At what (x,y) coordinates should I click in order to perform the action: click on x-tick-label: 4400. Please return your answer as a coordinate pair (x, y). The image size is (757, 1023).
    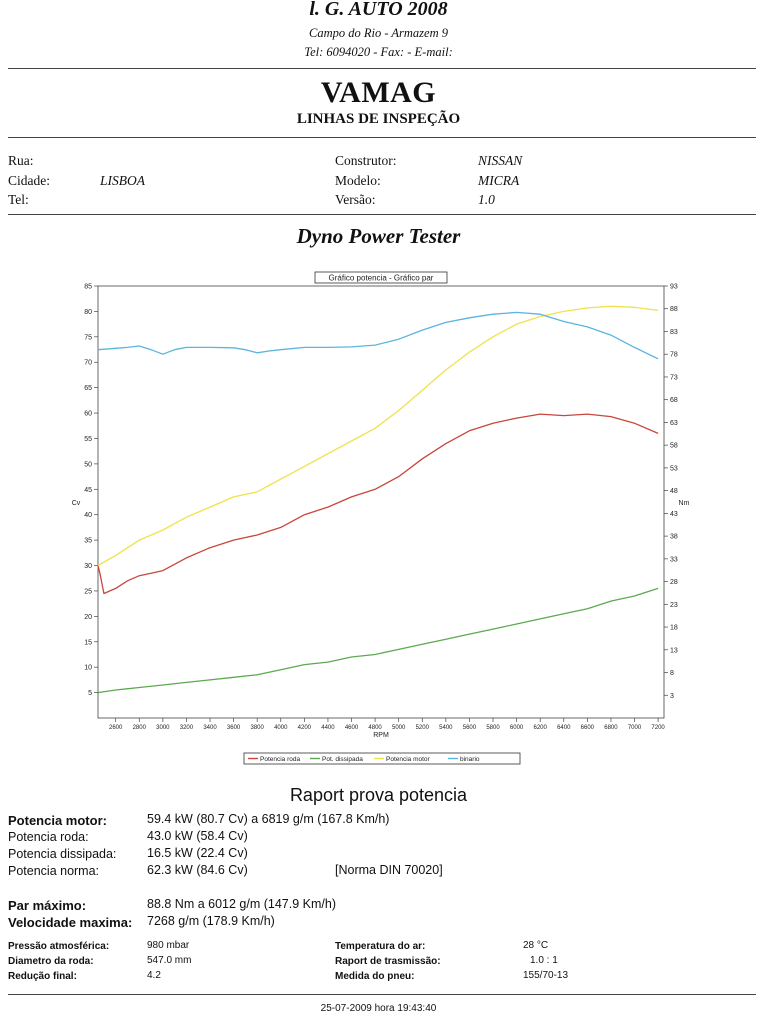
    Looking at the image, I should click on (328, 728).